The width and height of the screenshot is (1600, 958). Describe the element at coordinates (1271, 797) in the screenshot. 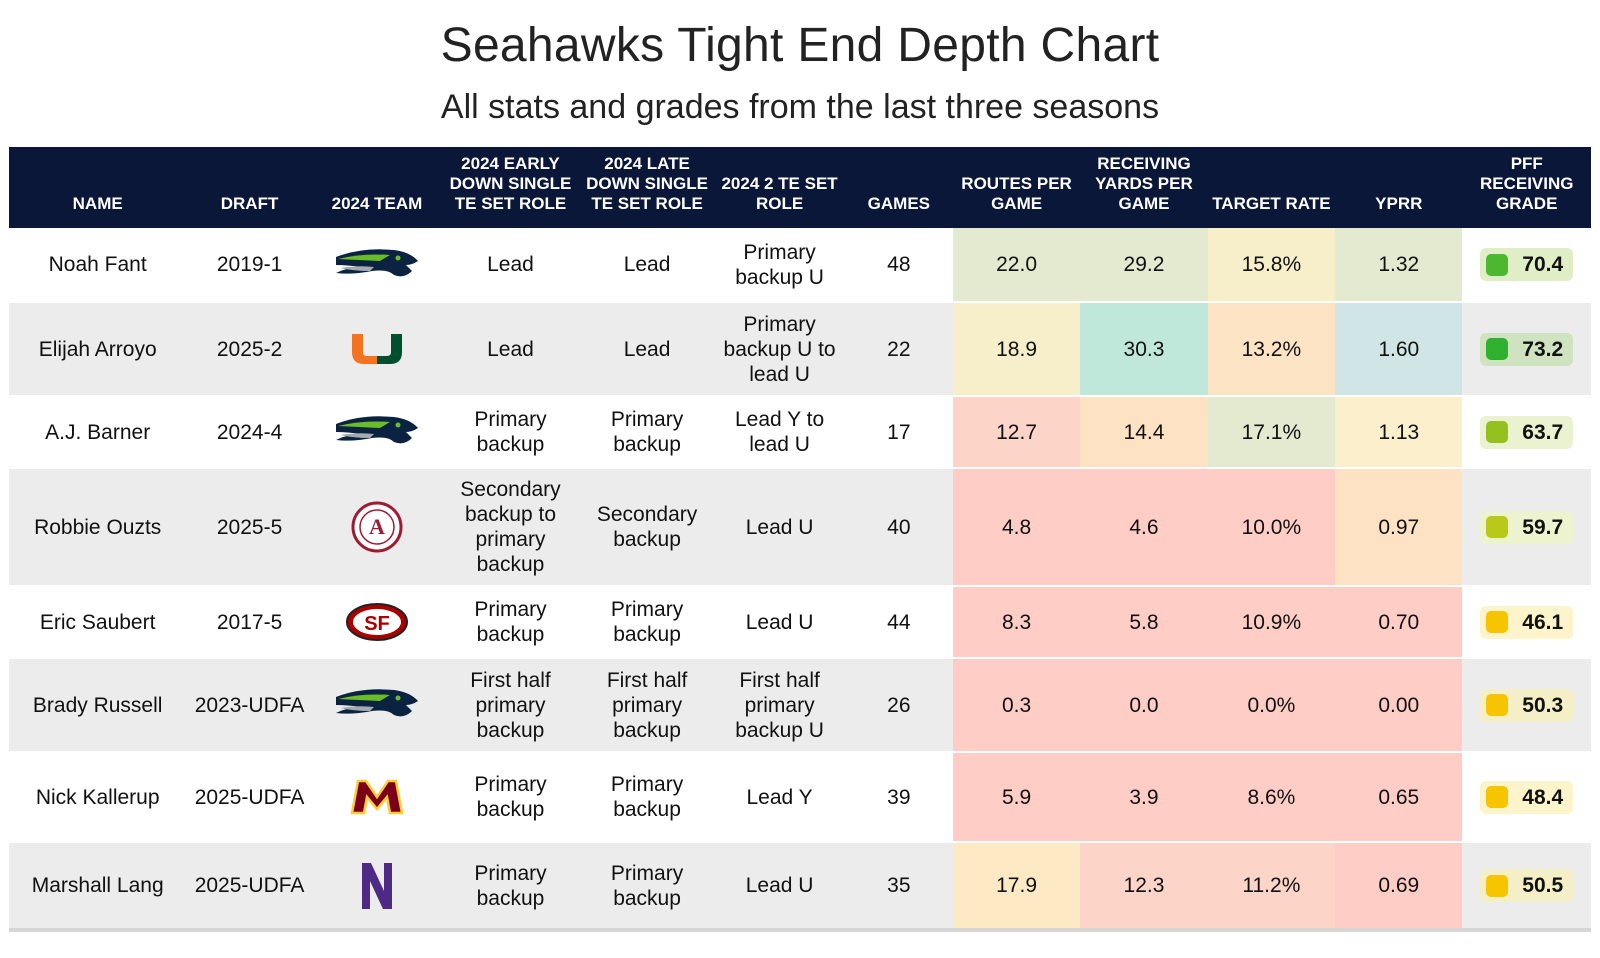

I see `target-rate: 8.6%` at that location.